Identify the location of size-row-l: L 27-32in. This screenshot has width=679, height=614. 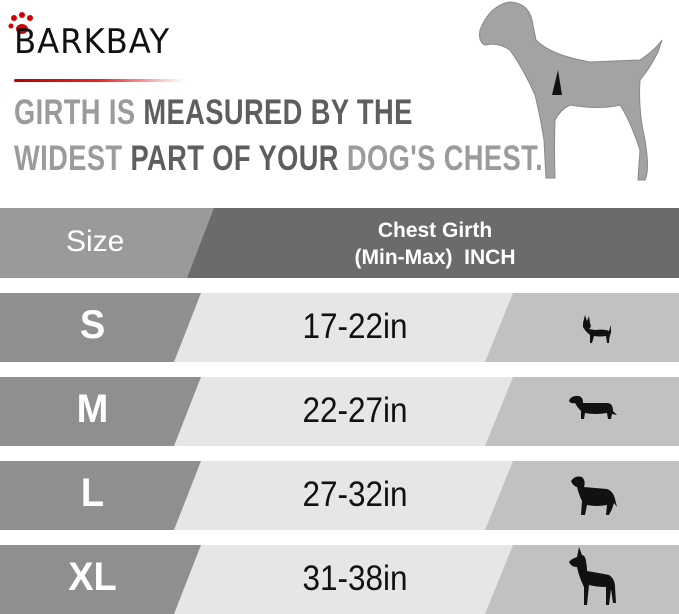
(339, 495).